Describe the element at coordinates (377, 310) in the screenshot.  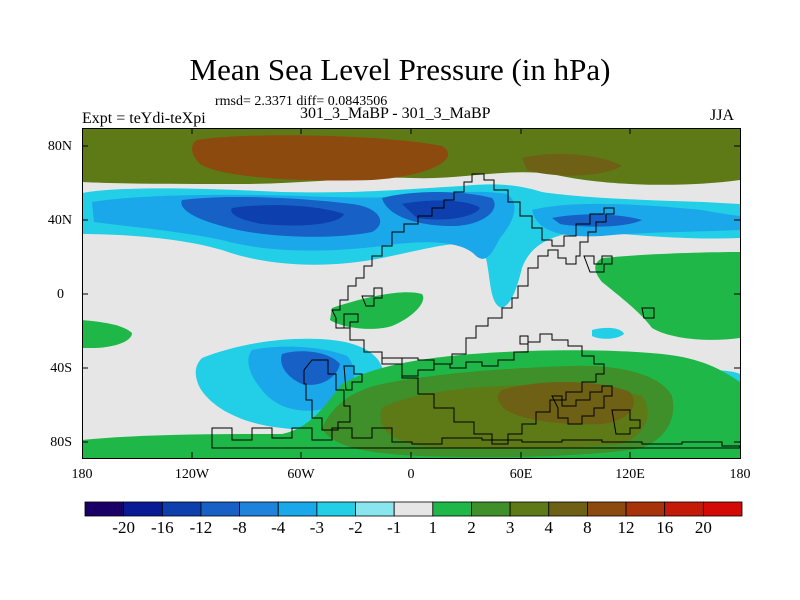
I see `atlantic-patch` at that location.